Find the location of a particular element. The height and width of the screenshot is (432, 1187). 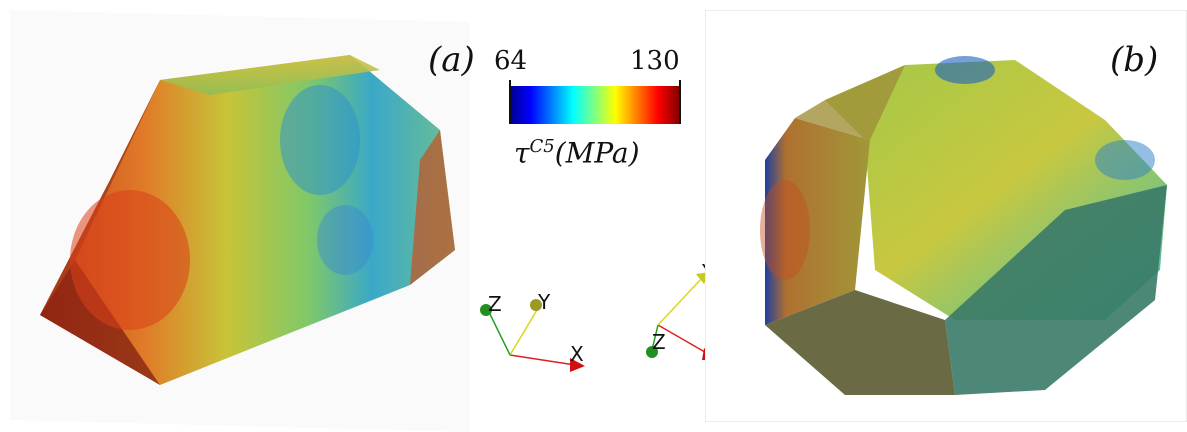

panel-a-label: (a) is located at coordinates (451, 60).